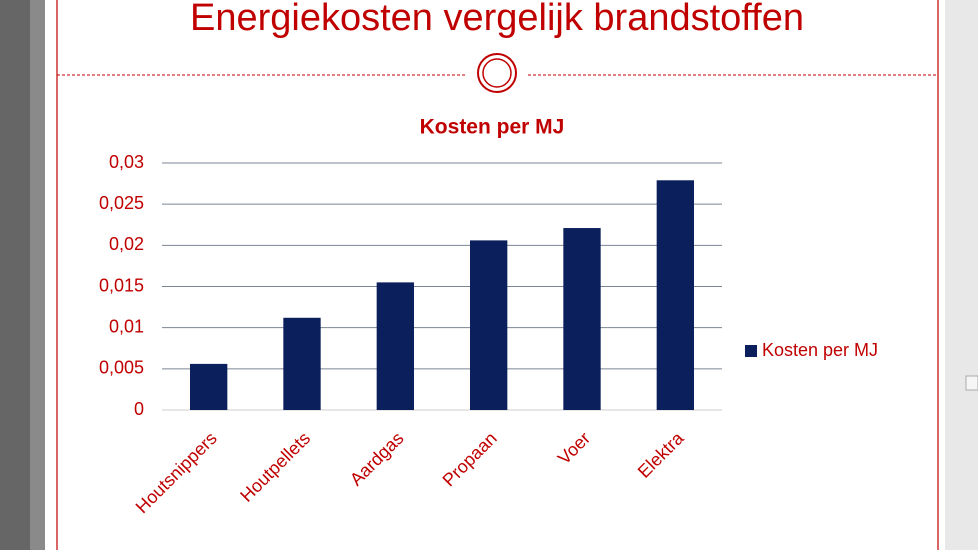  What do you see at coordinates (37, 275) in the screenshot?
I see `left-edge` at bounding box center [37, 275].